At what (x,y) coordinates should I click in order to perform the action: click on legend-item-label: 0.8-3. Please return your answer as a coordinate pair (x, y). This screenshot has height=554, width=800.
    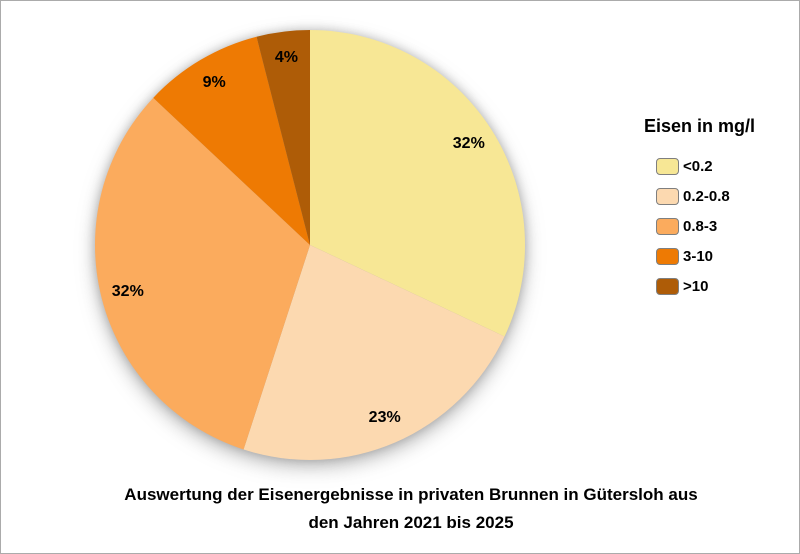
    Looking at the image, I should click on (700, 226).